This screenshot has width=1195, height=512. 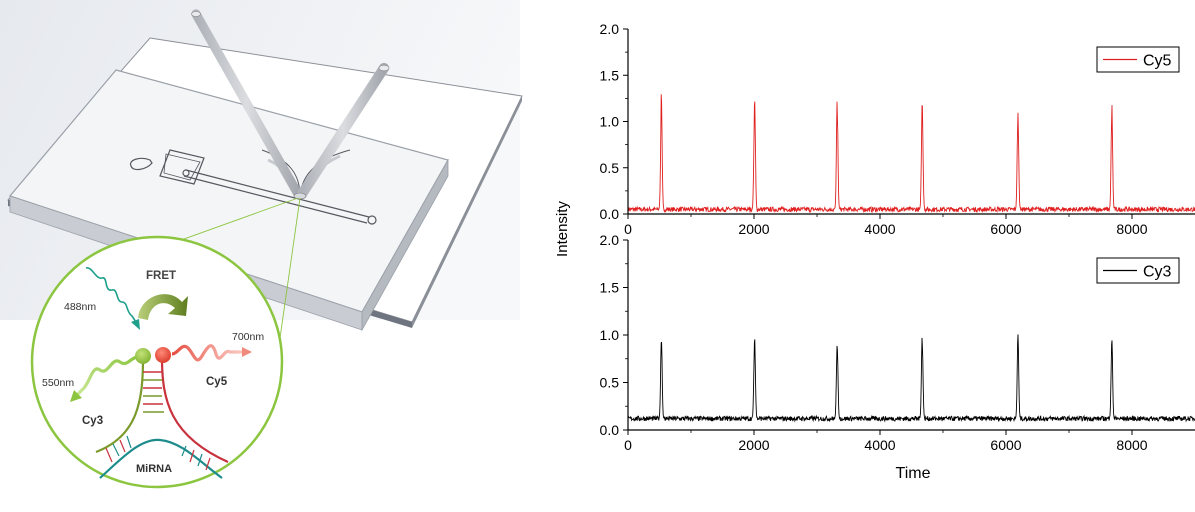 I want to click on cy3-label: Cy3, so click(x=92, y=421).